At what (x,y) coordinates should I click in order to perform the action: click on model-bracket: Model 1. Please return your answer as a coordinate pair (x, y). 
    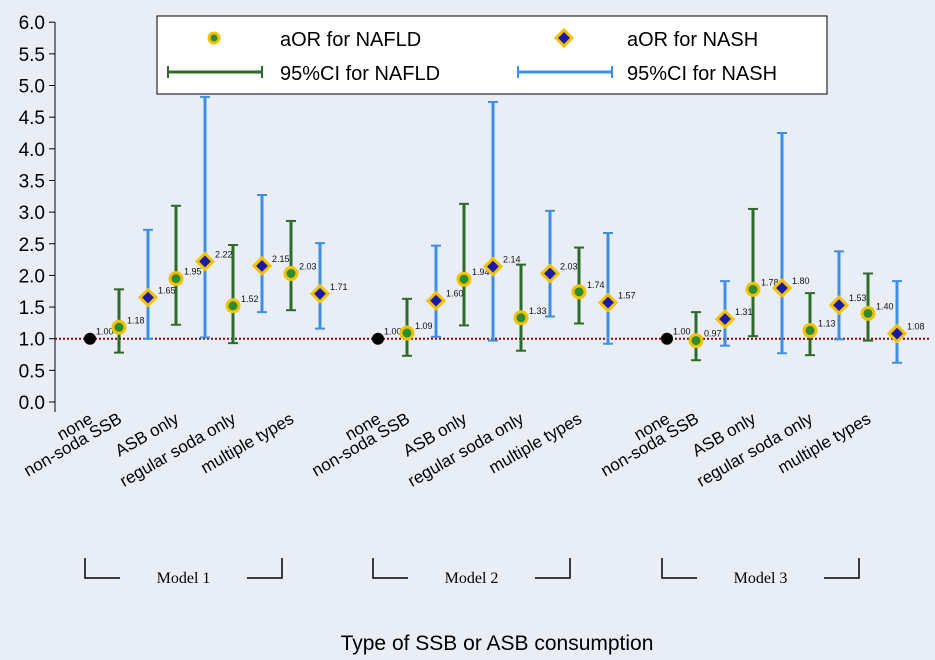
    Looking at the image, I should click on (183, 572).